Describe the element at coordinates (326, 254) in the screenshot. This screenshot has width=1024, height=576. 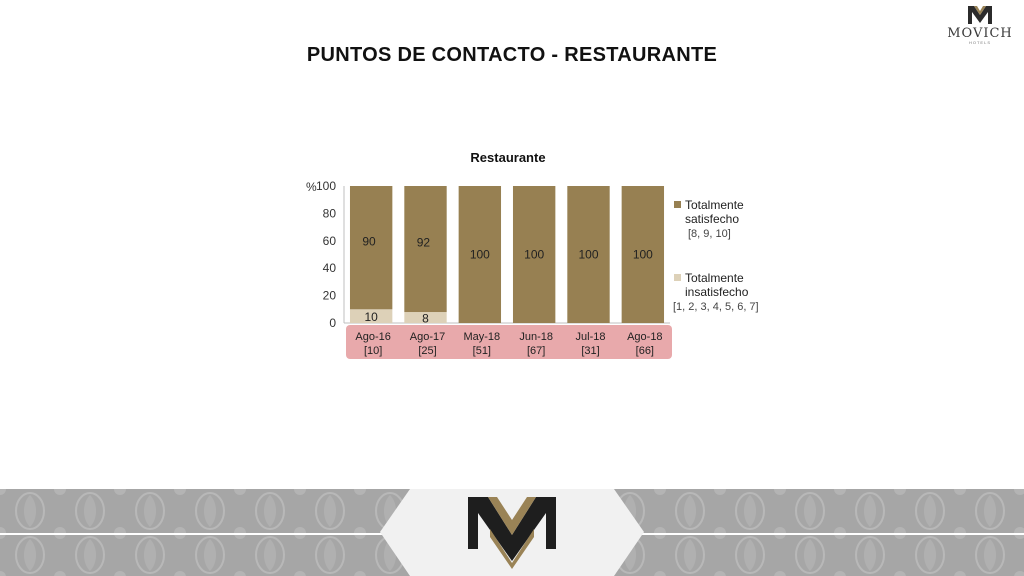
I see `y-tick-labels: 0 20 40 60 80 100` at that location.